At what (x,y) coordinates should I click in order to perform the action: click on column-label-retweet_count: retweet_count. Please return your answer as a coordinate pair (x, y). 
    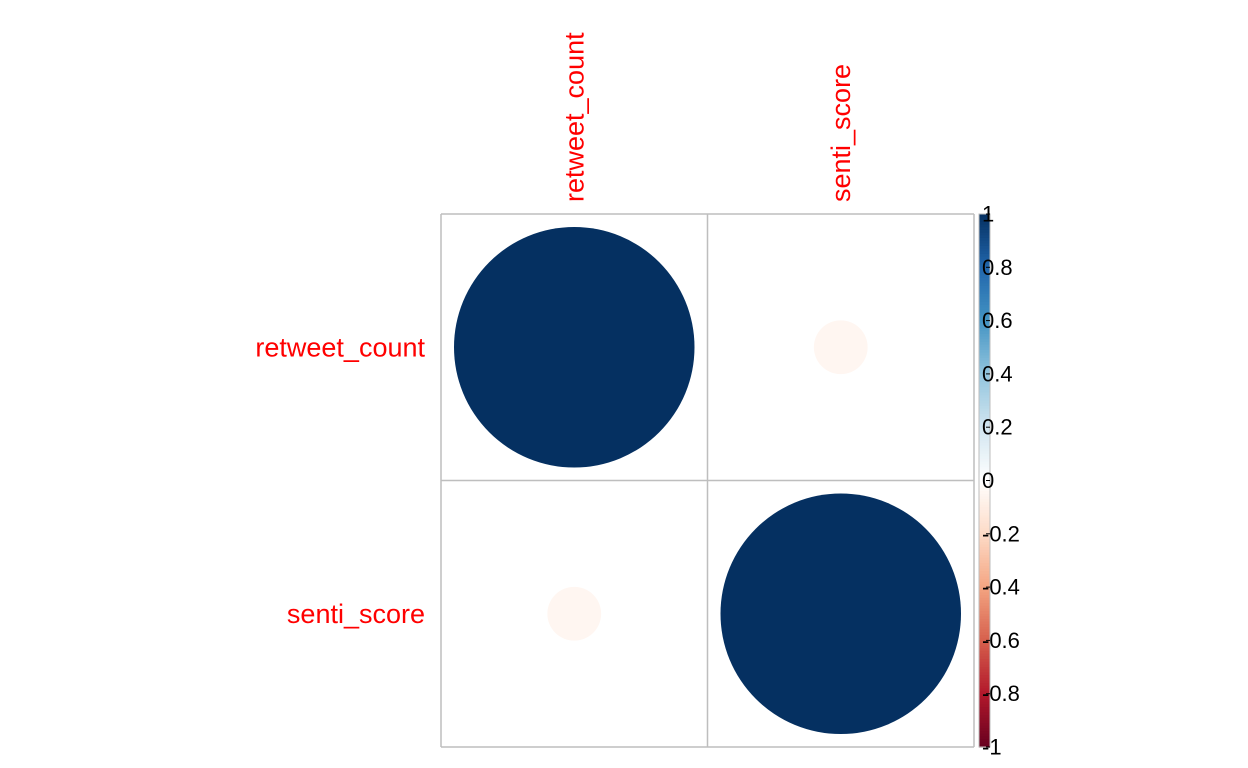
    Looking at the image, I should click on (574, 117).